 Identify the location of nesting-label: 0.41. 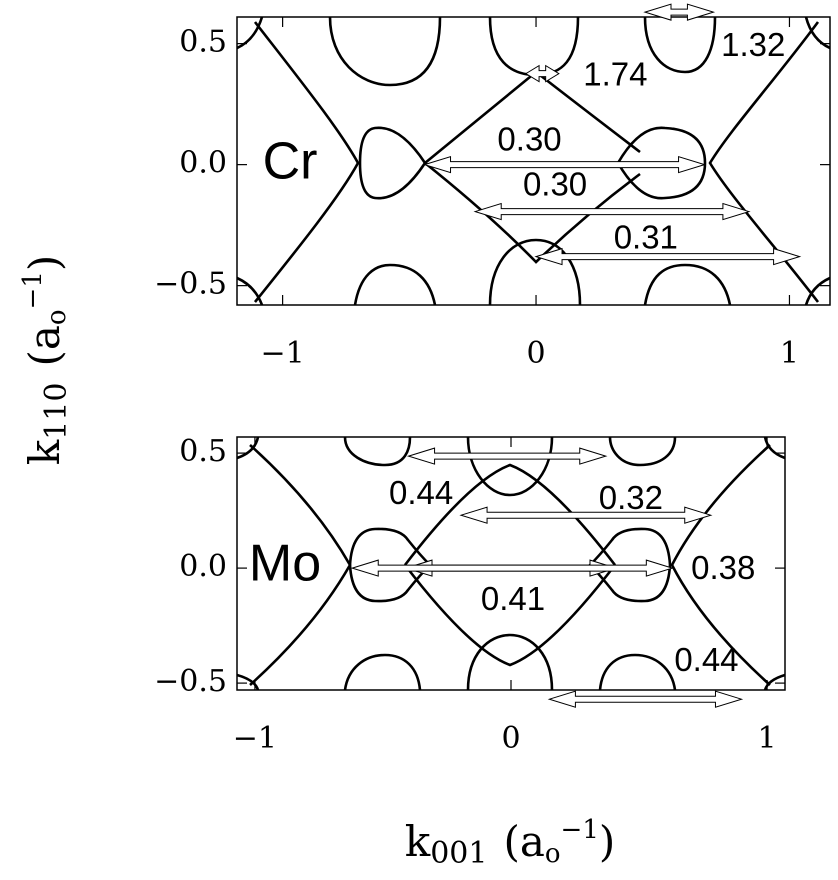
(513, 598).